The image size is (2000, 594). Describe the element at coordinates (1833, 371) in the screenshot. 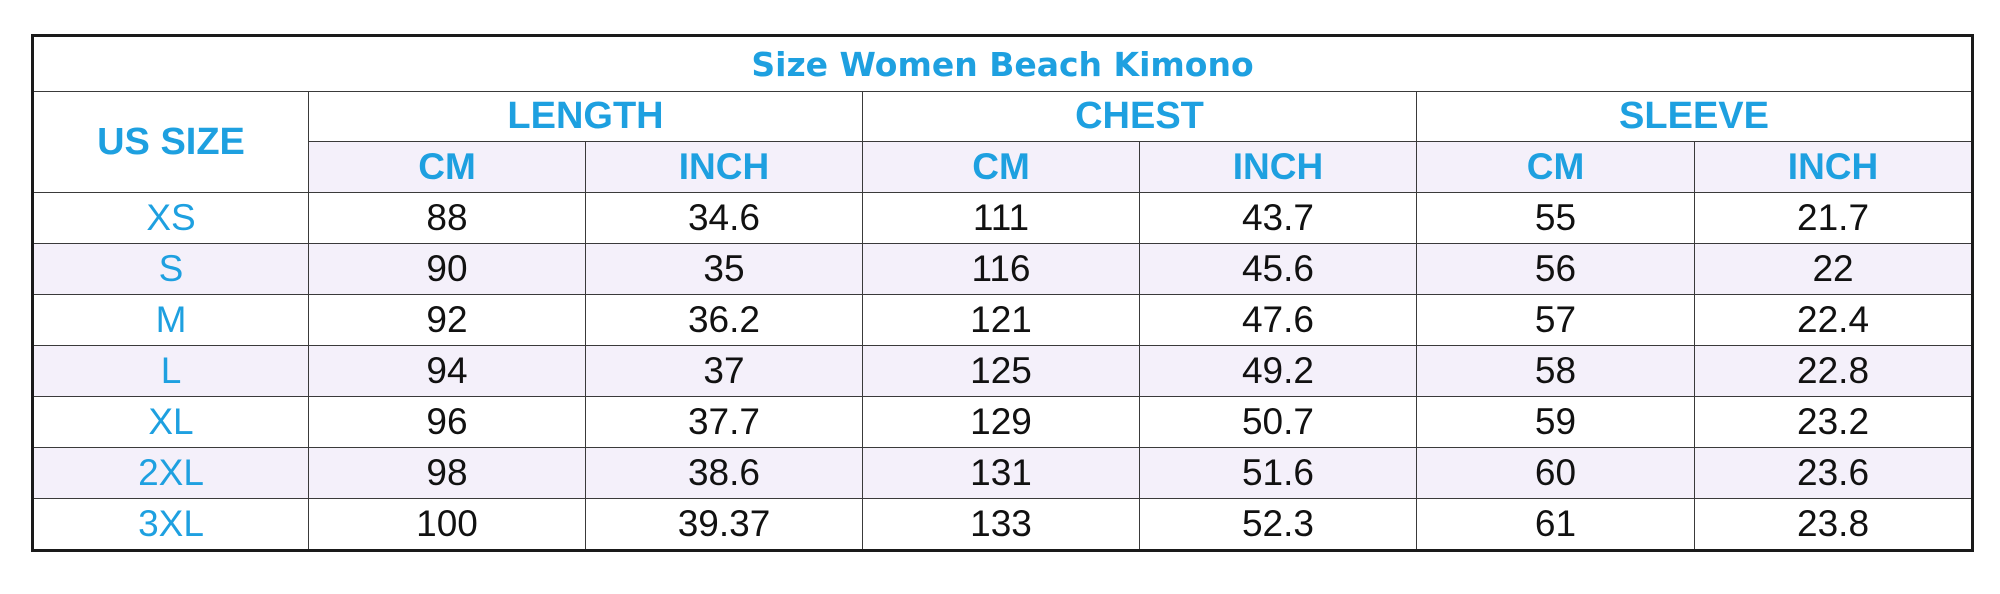

I see `sleeve-inch-value: 22.8` at that location.